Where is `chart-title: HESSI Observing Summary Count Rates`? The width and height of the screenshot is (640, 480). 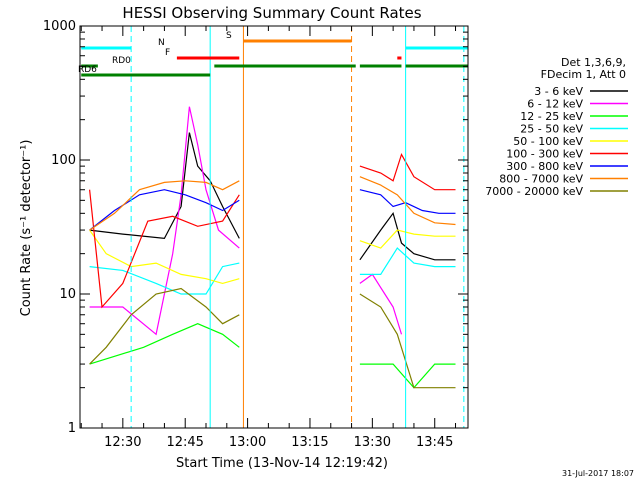
chart-title: HESSI Observing Summary Count Rates is located at coordinates (271, 13).